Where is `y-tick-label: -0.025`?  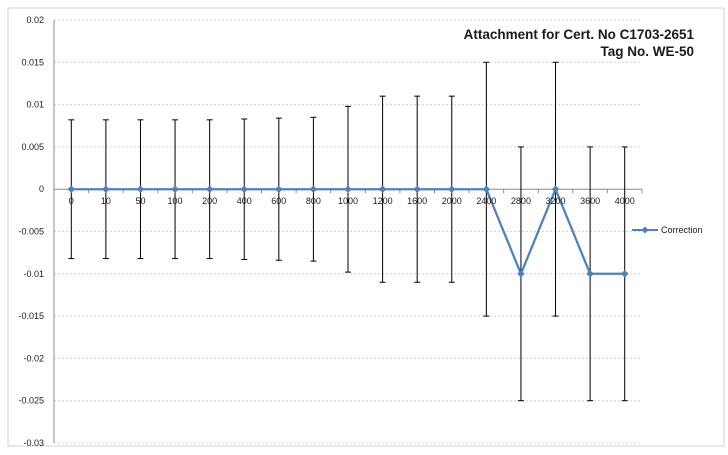 y-tick-label: -0.025 is located at coordinates (31, 401).